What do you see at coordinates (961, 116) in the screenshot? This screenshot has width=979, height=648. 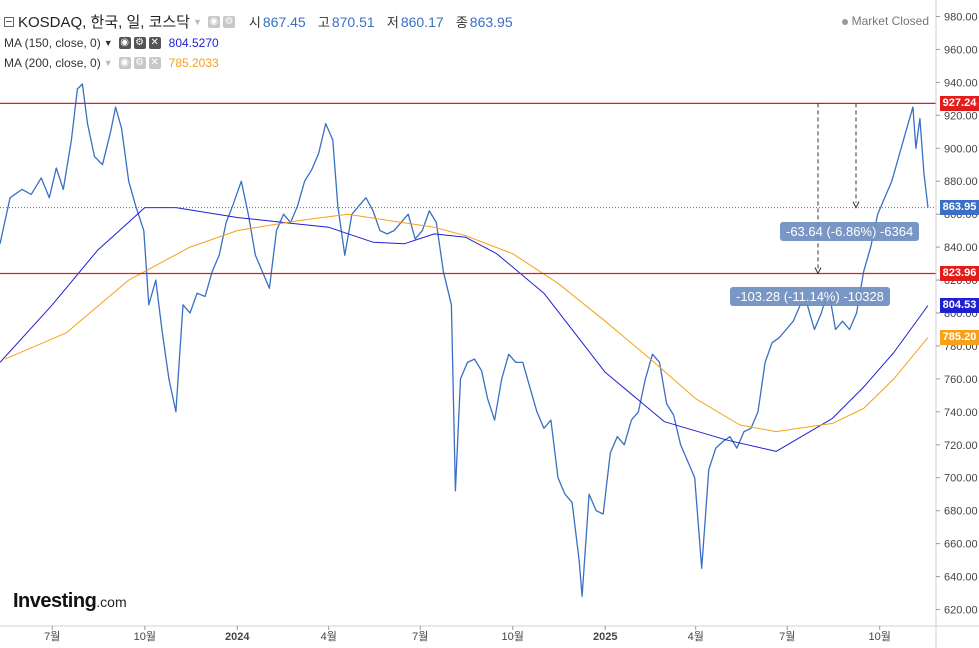 I see `y-tick-label: 920.00` at bounding box center [961, 116].